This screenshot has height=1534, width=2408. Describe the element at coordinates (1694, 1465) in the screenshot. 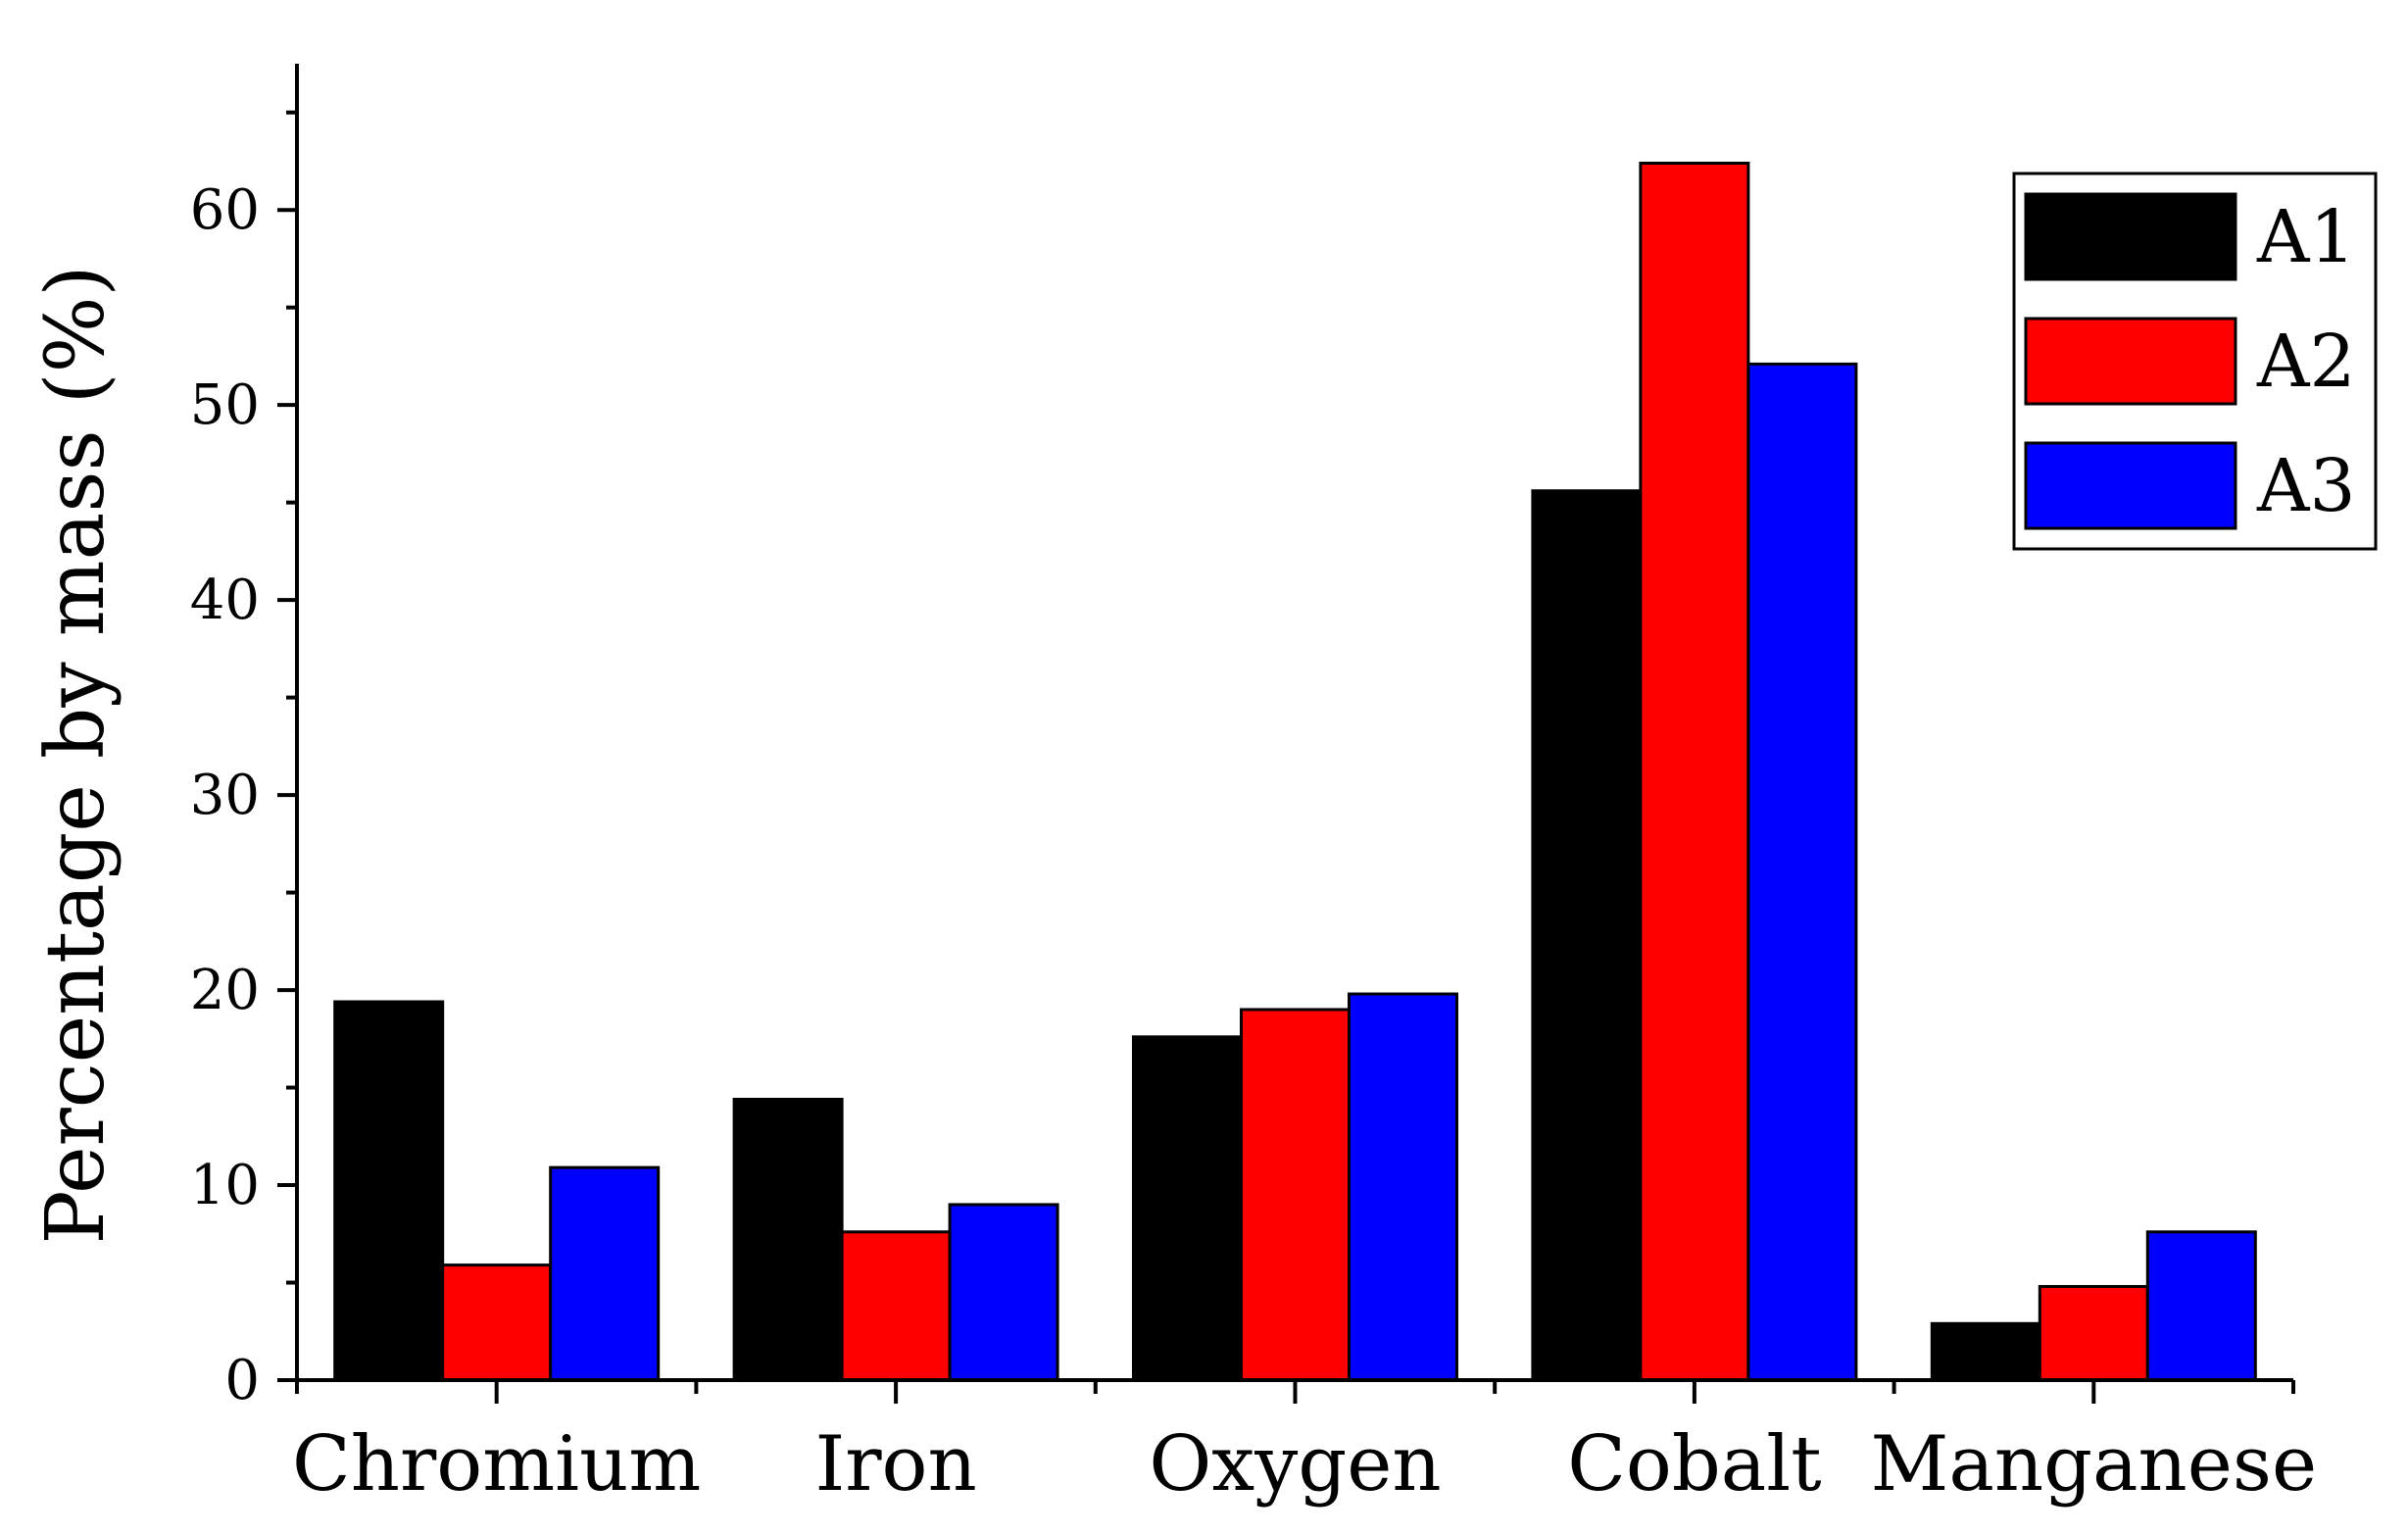

I see `x-category-label: Cobalt` at that location.